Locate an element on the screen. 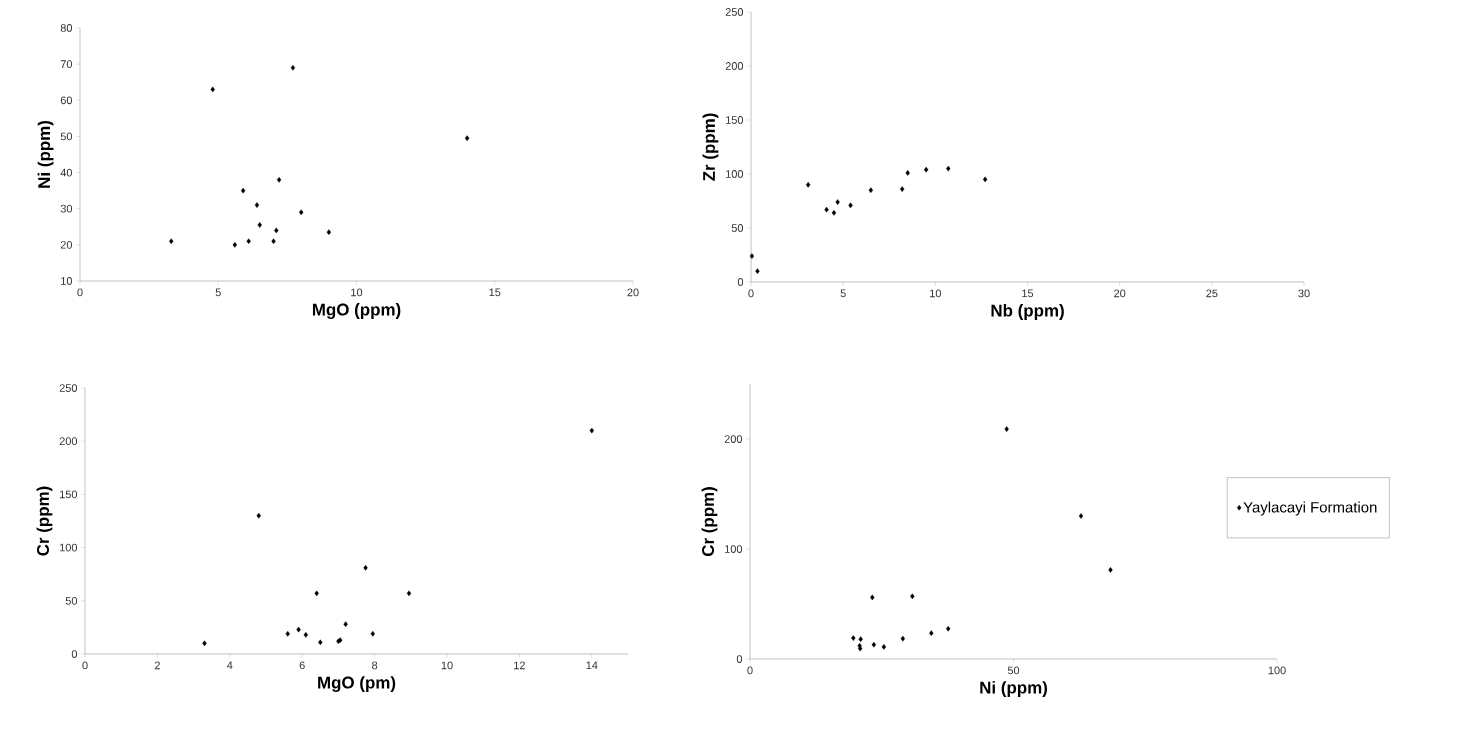 The image size is (1475, 737). x-tick-label: 100 is located at coordinates (1277, 670).